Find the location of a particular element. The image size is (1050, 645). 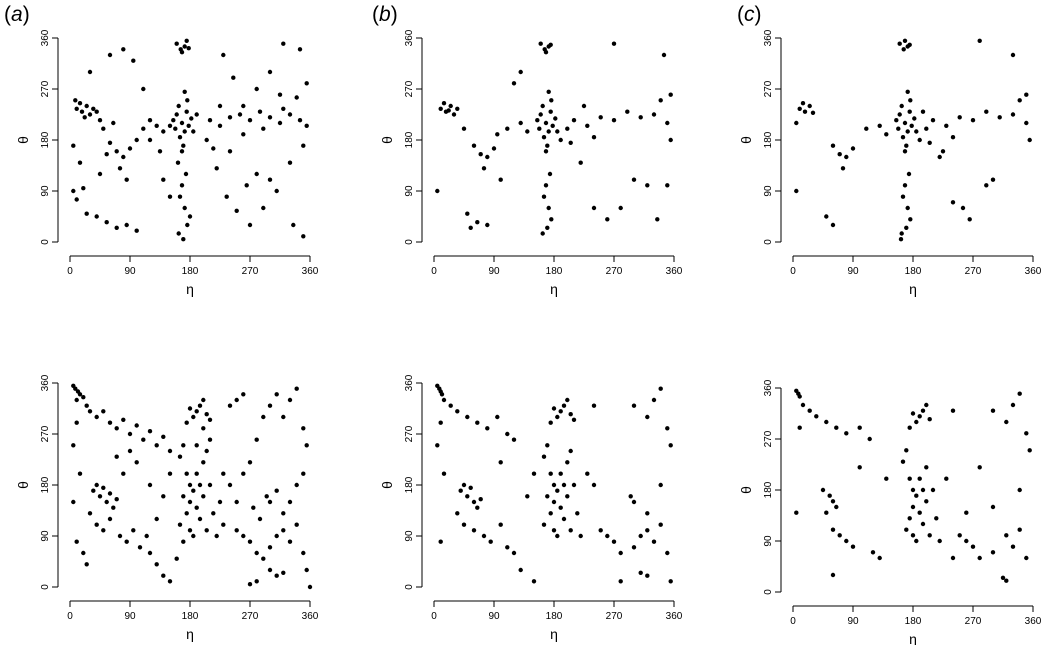

x-tick-label: 270 is located at coordinates (973, 271).